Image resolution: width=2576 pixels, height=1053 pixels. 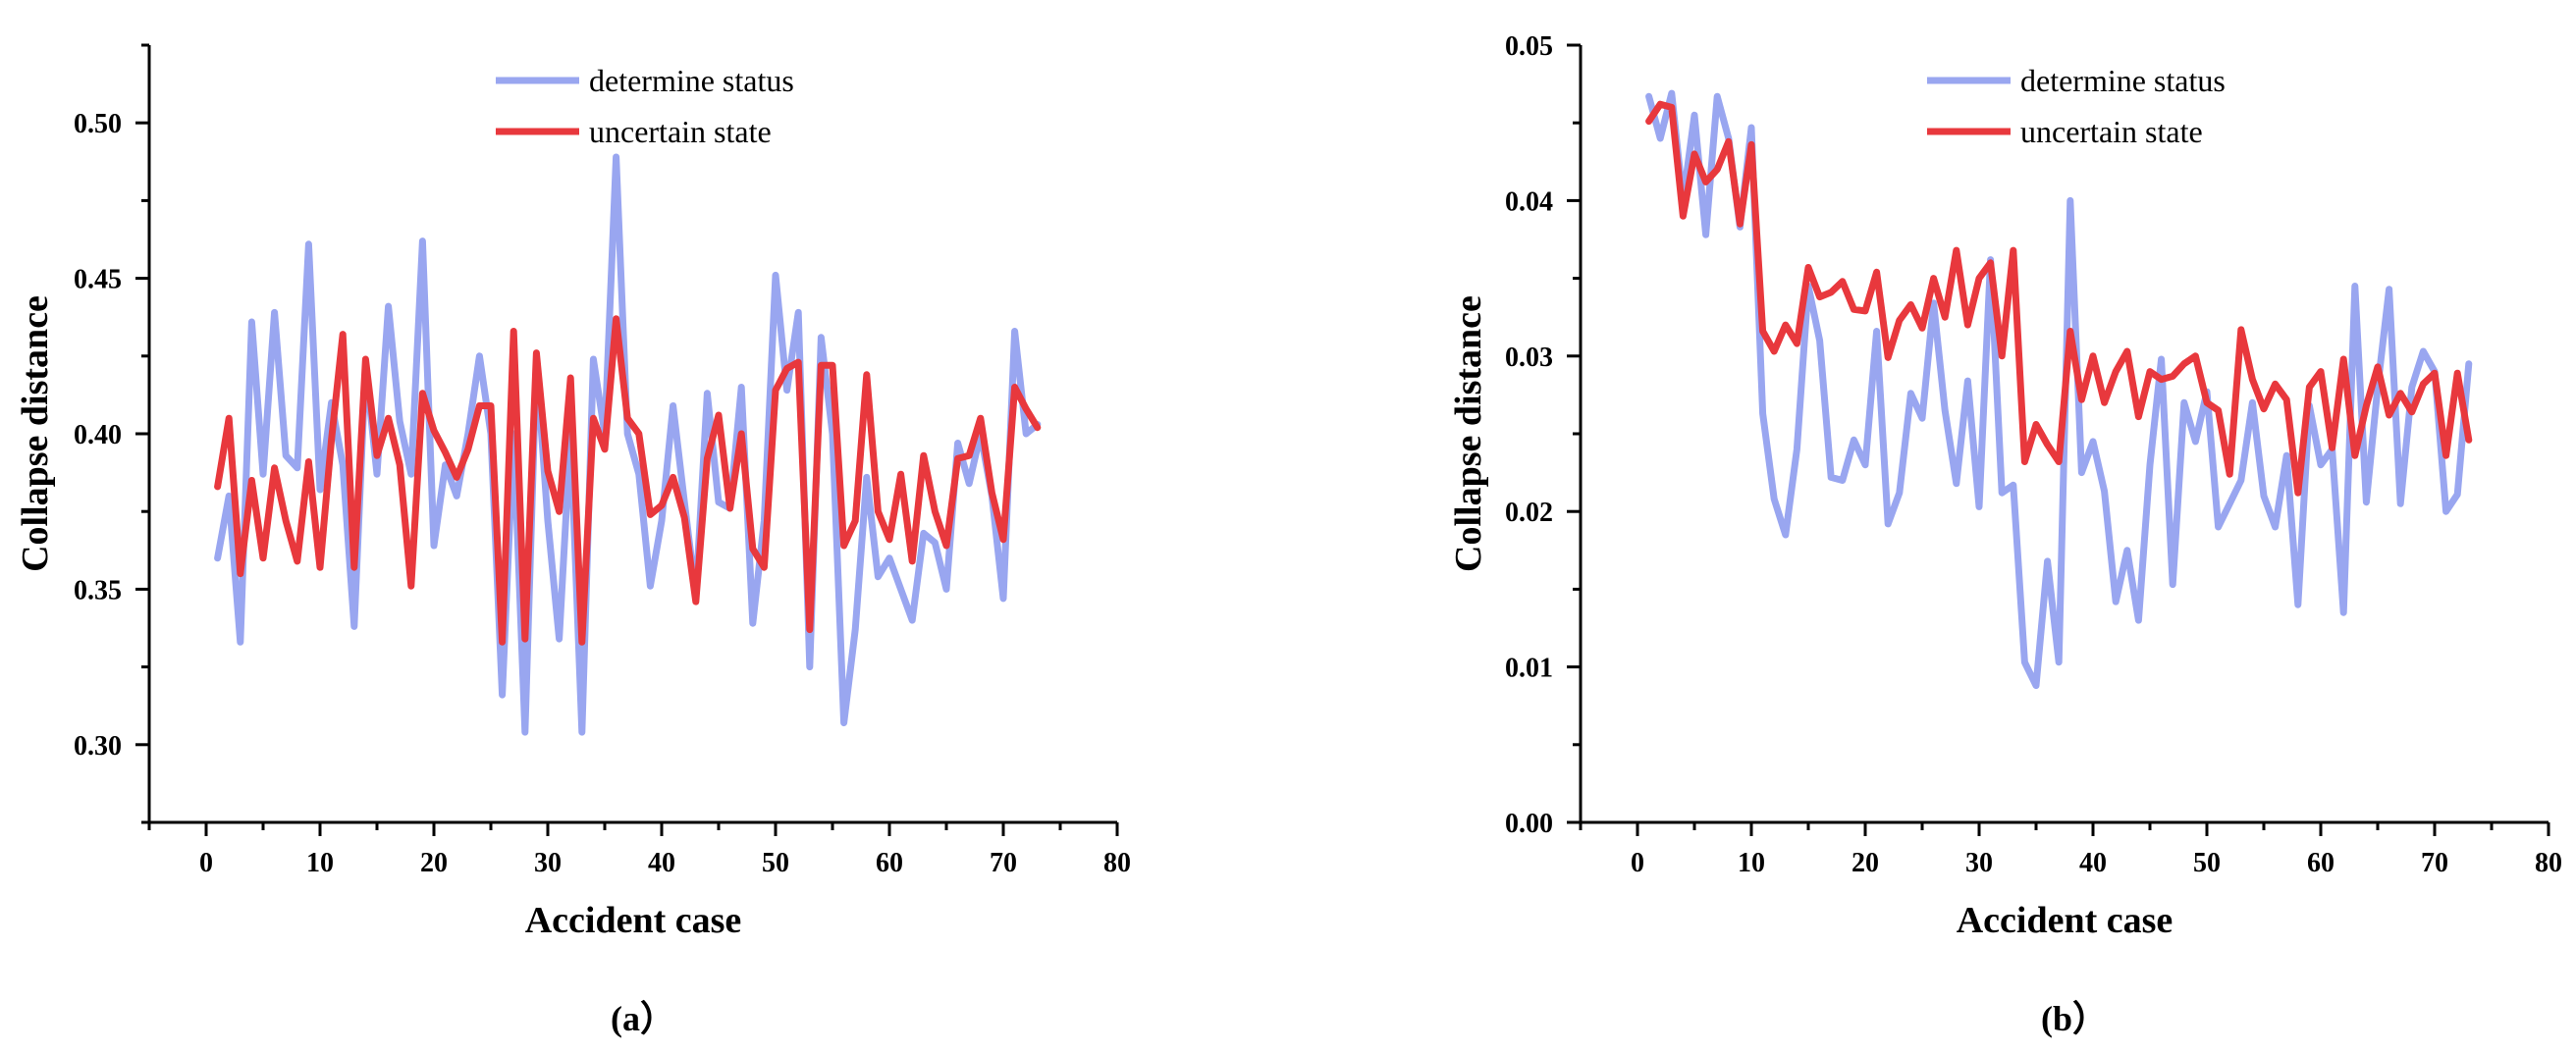 What do you see at coordinates (98, 124) in the screenshot?
I see `y-tick-label: 0.50` at bounding box center [98, 124].